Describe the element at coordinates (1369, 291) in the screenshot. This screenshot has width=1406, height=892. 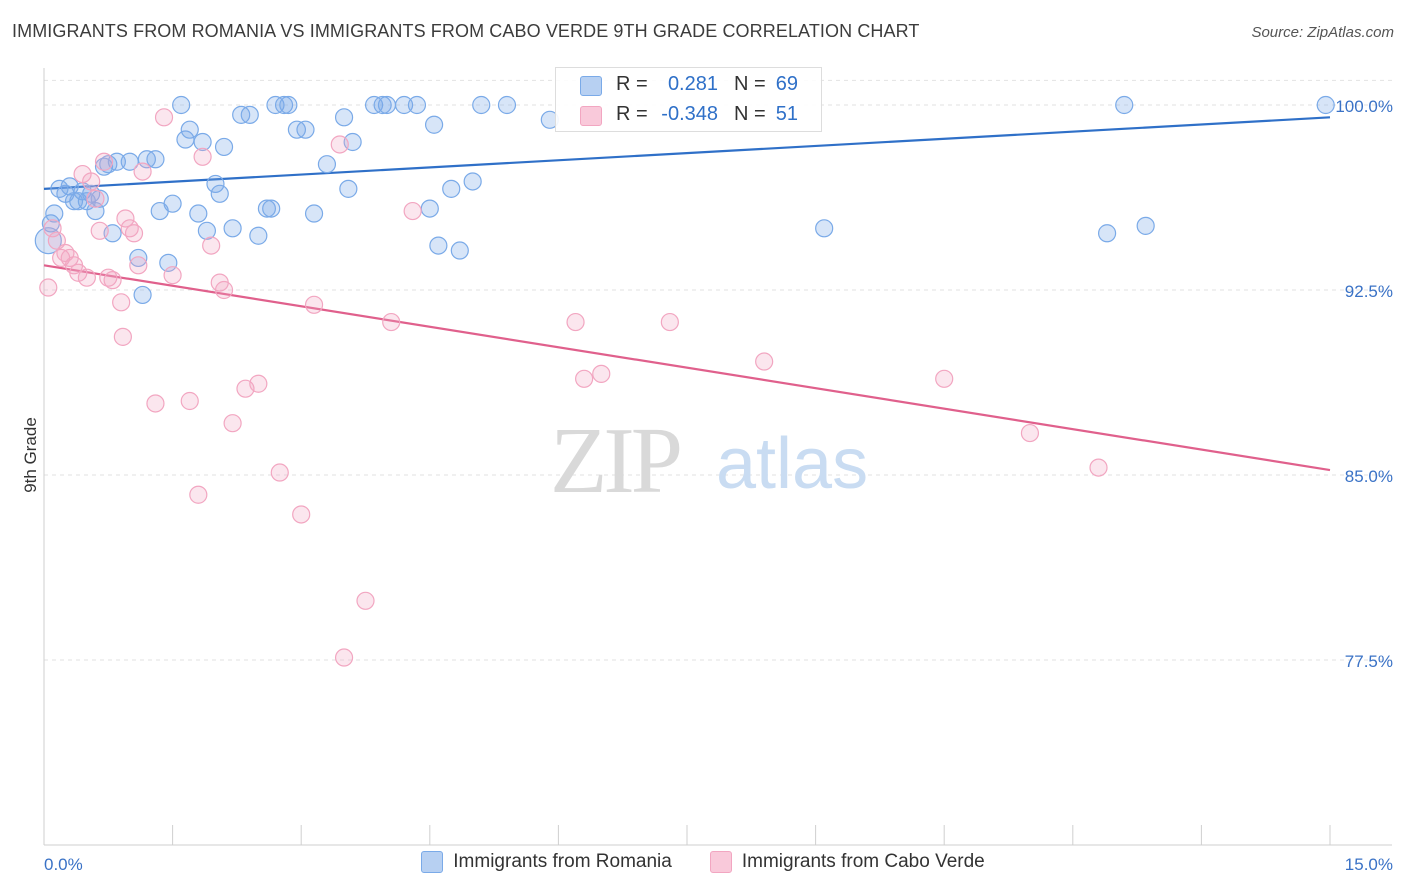
I see `y-tick-label: 92.5%` at that location.